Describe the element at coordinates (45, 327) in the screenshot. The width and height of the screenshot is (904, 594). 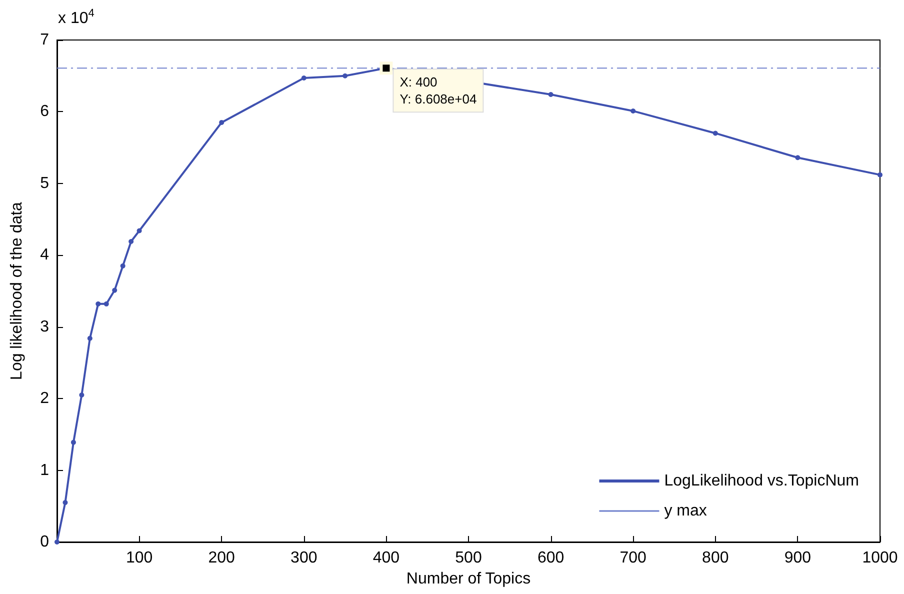
I see `y-tick-label: 3` at that location.